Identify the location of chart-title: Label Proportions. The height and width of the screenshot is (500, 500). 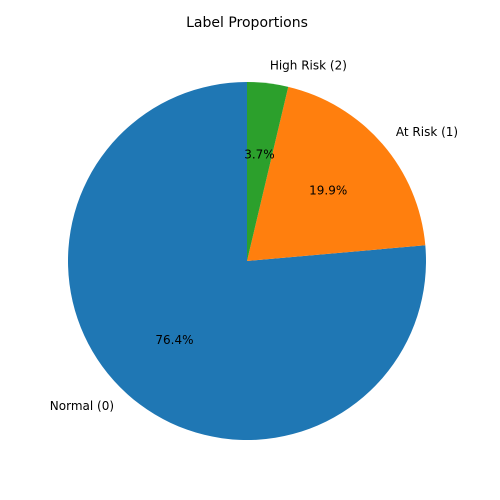
(247, 23).